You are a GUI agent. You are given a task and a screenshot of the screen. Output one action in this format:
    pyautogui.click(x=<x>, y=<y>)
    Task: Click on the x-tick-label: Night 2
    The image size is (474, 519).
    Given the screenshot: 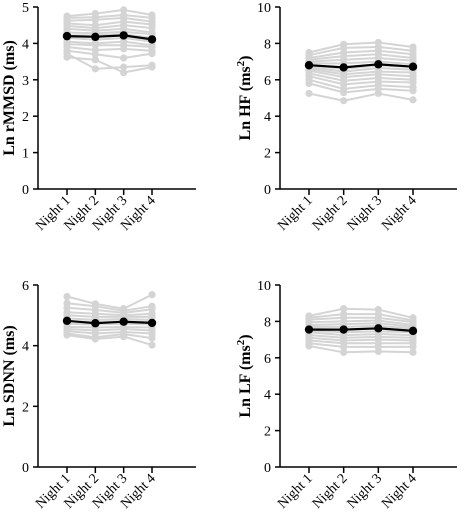 What is the action you would take?
    pyautogui.click(x=330, y=491)
    